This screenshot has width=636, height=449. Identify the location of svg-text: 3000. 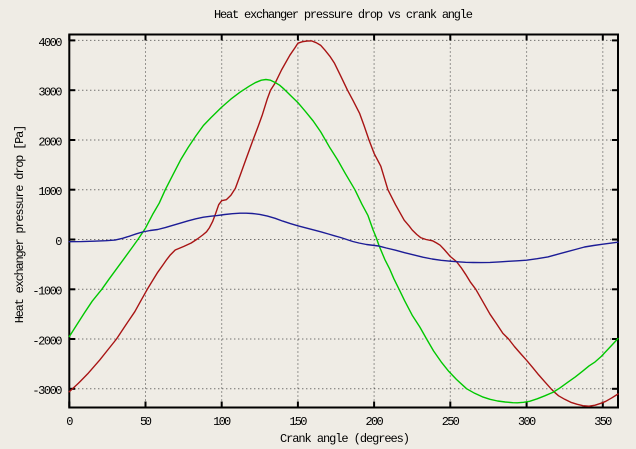
(50, 93).